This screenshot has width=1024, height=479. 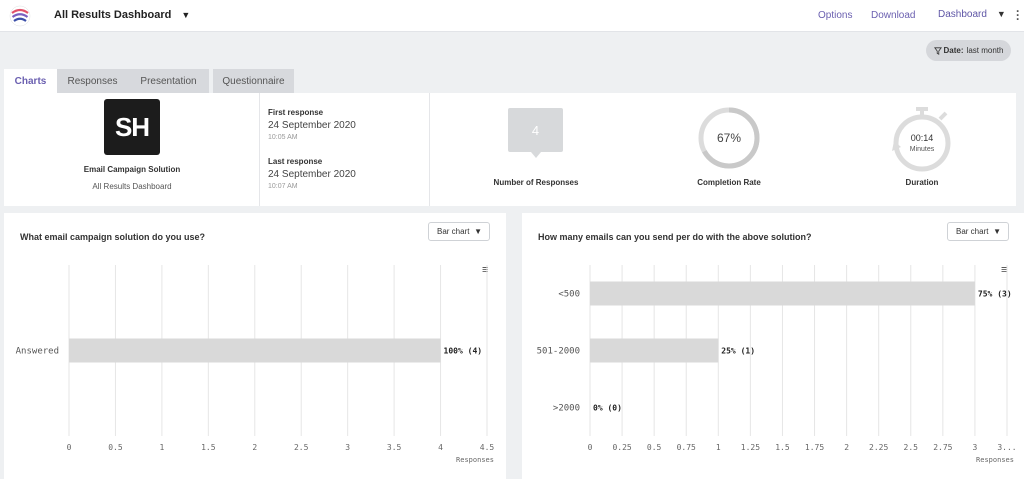 I want to click on last-response-date: 24 September 2020, so click(x=312, y=174).